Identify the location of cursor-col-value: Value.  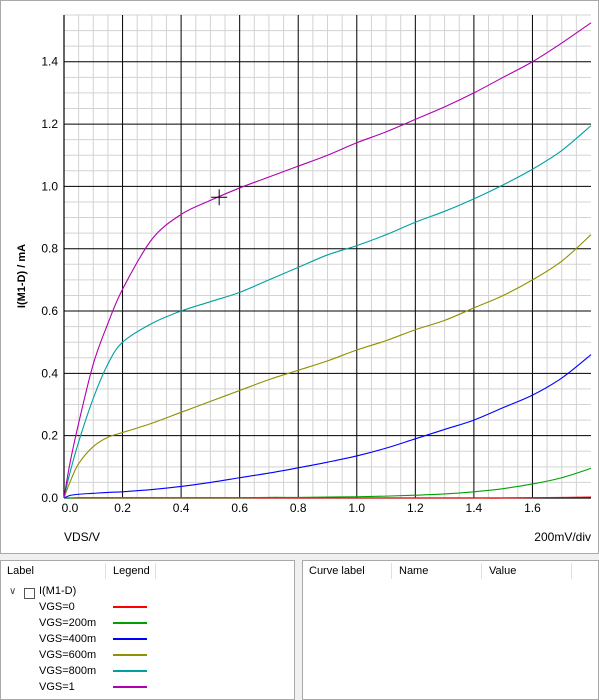
(503, 571).